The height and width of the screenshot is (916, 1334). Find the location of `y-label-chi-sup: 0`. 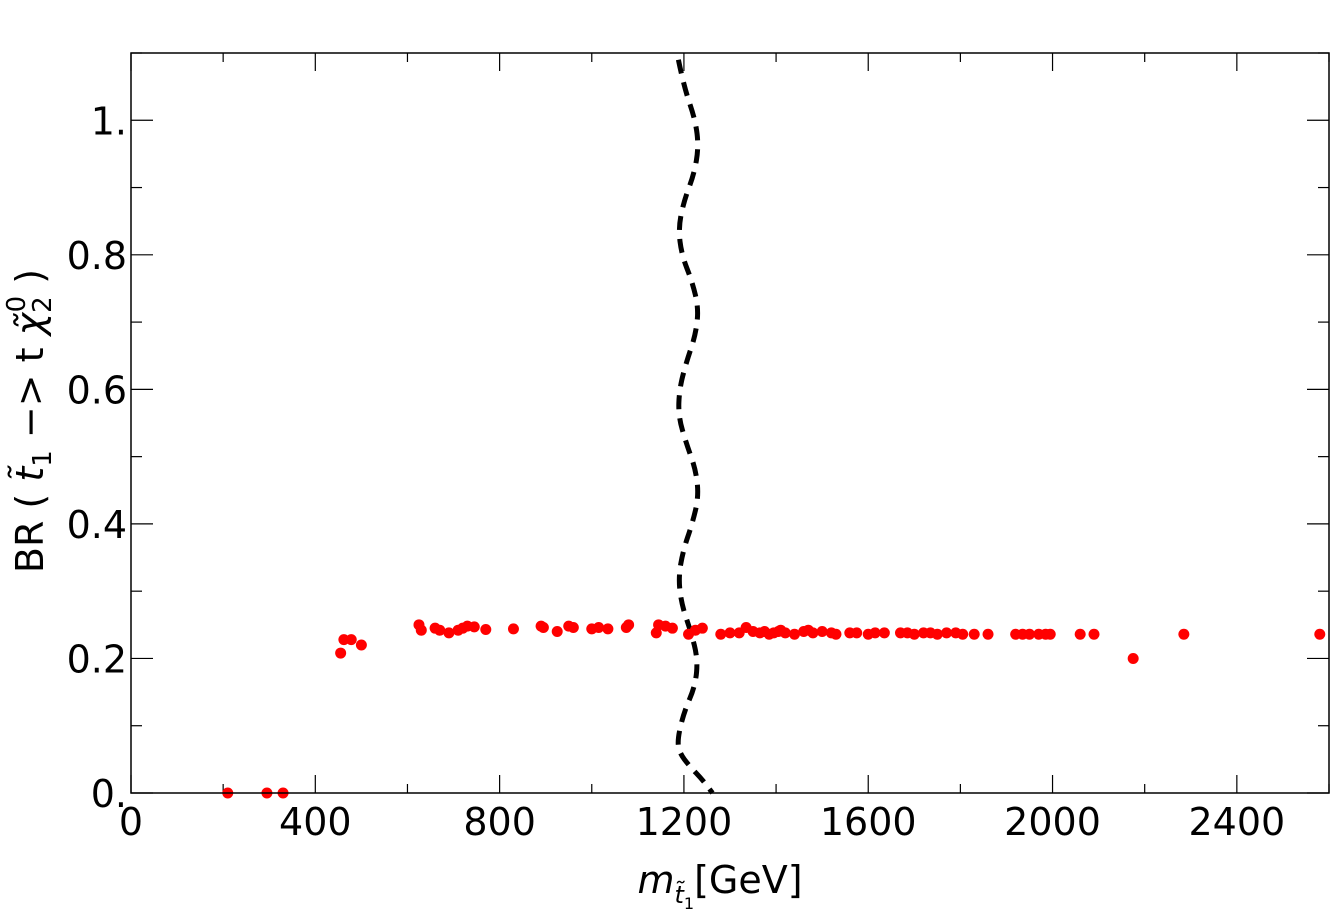

y-label-chi-sup: 0 is located at coordinates (17, 304).